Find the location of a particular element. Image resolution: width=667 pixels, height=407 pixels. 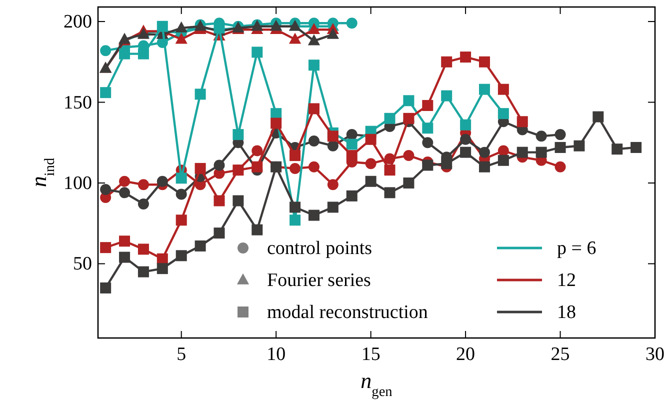

y-tick-label: 200 is located at coordinates (78, 22).